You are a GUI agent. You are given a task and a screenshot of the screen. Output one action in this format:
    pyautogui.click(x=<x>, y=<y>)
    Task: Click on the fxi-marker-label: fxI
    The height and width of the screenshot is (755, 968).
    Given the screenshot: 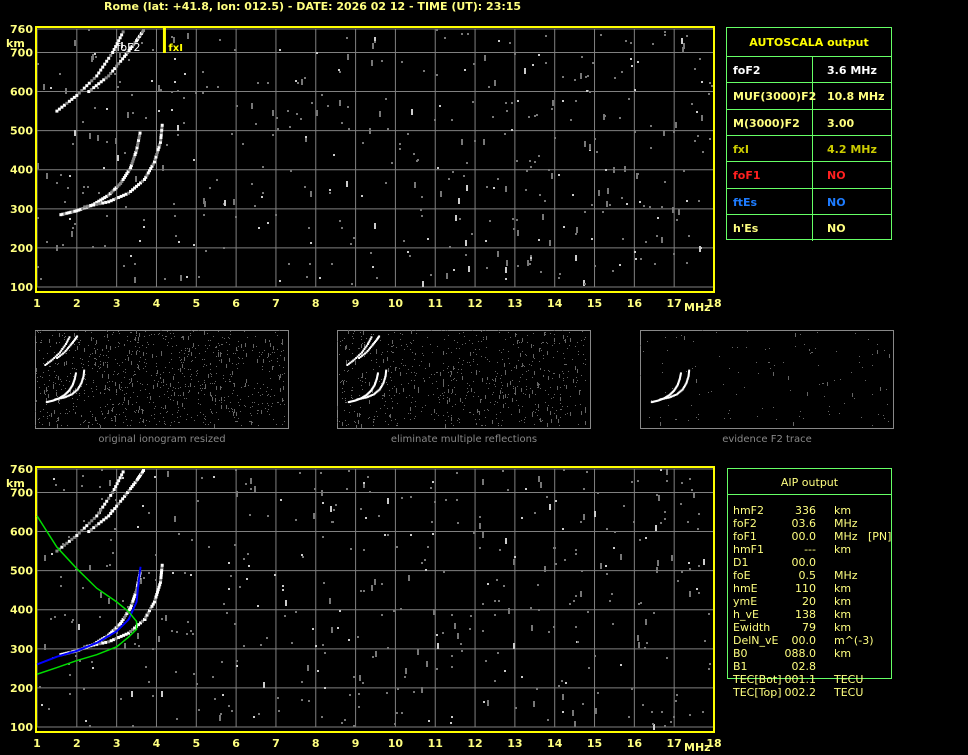 What is the action you would take?
    pyautogui.click(x=175, y=48)
    